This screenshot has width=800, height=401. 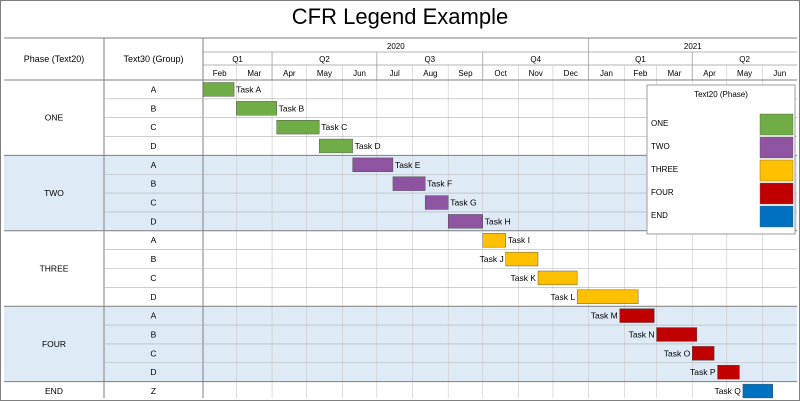 I want to click on quarter-label: Q4, so click(x=535, y=59).